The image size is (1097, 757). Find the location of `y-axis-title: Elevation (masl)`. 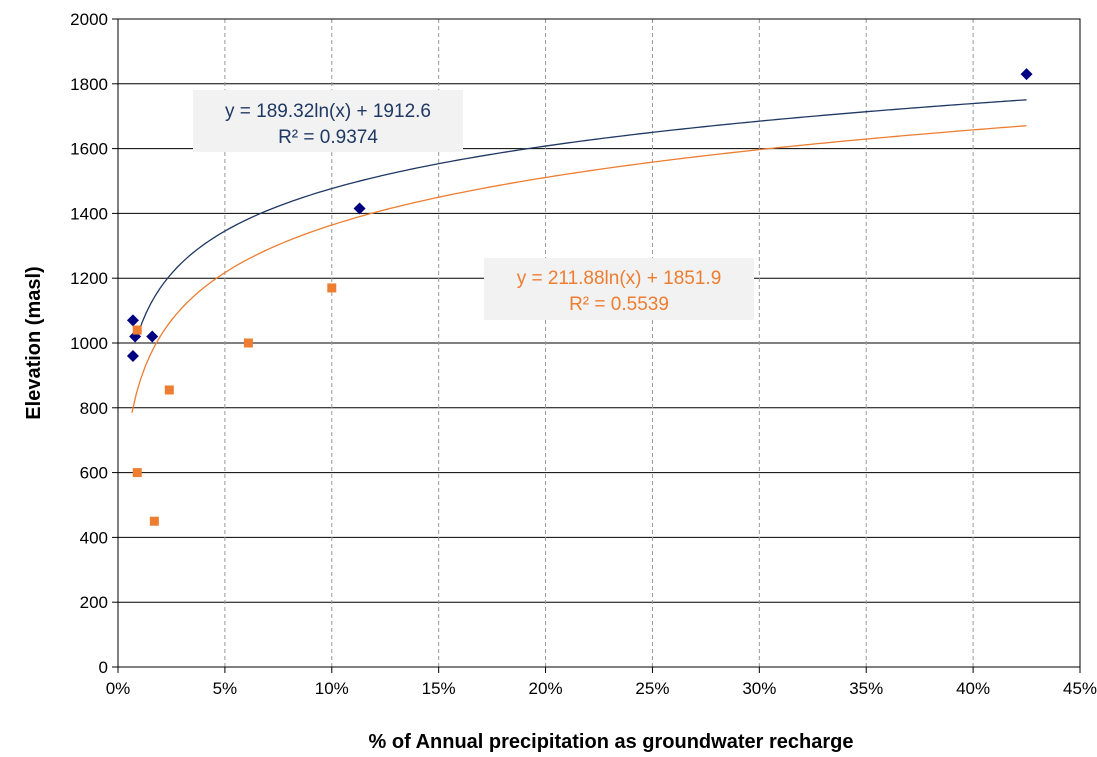

y-axis-title: Elevation (masl) is located at coordinates (34, 342).